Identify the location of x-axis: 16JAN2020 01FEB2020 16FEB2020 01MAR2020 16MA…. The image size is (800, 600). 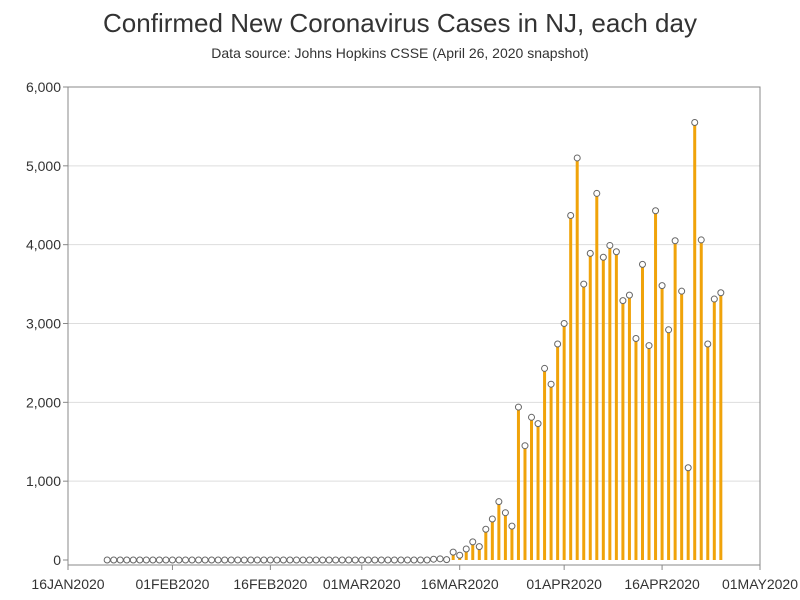
(414, 578).